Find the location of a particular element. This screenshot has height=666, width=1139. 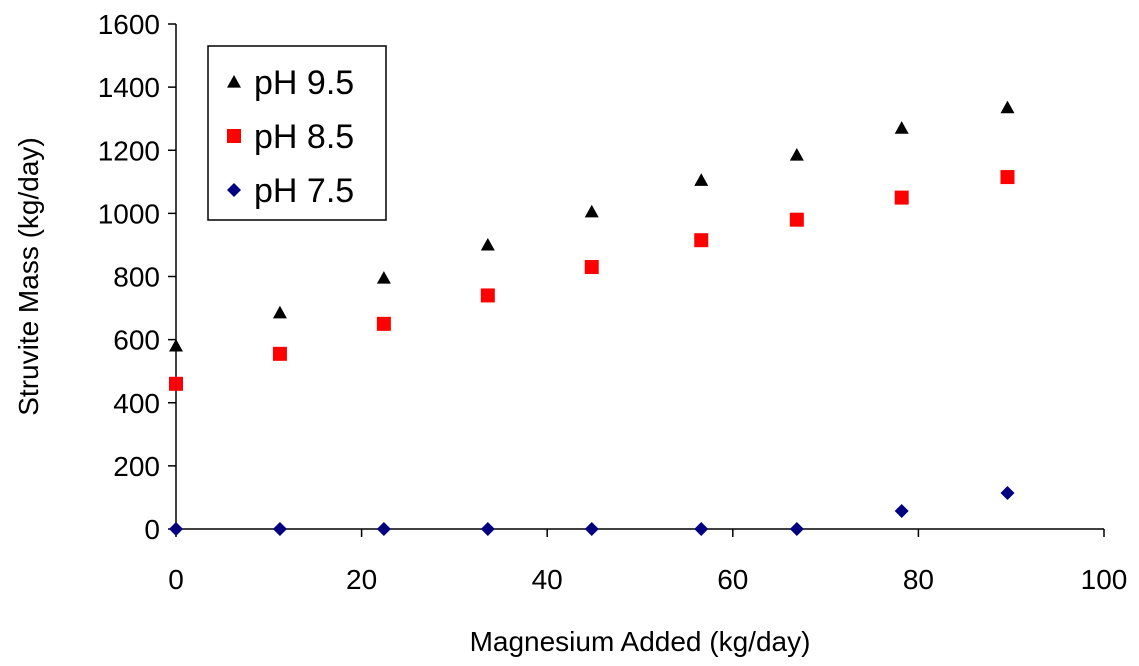

x-tick-label: 100 is located at coordinates (1104, 579).